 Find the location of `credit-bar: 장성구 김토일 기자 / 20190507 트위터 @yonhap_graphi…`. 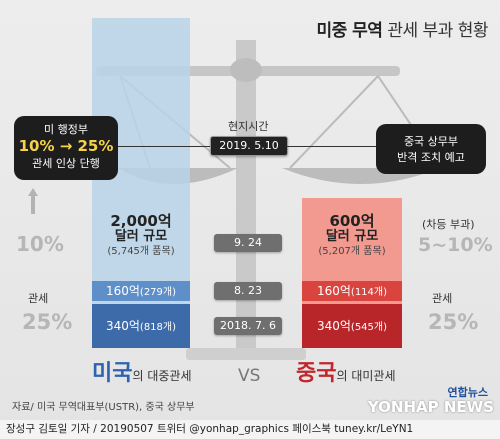

credit-bar: 장성구 김토일 기자 / 20190507 트위터 @yonhap_graphi… is located at coordinates (250, 429).